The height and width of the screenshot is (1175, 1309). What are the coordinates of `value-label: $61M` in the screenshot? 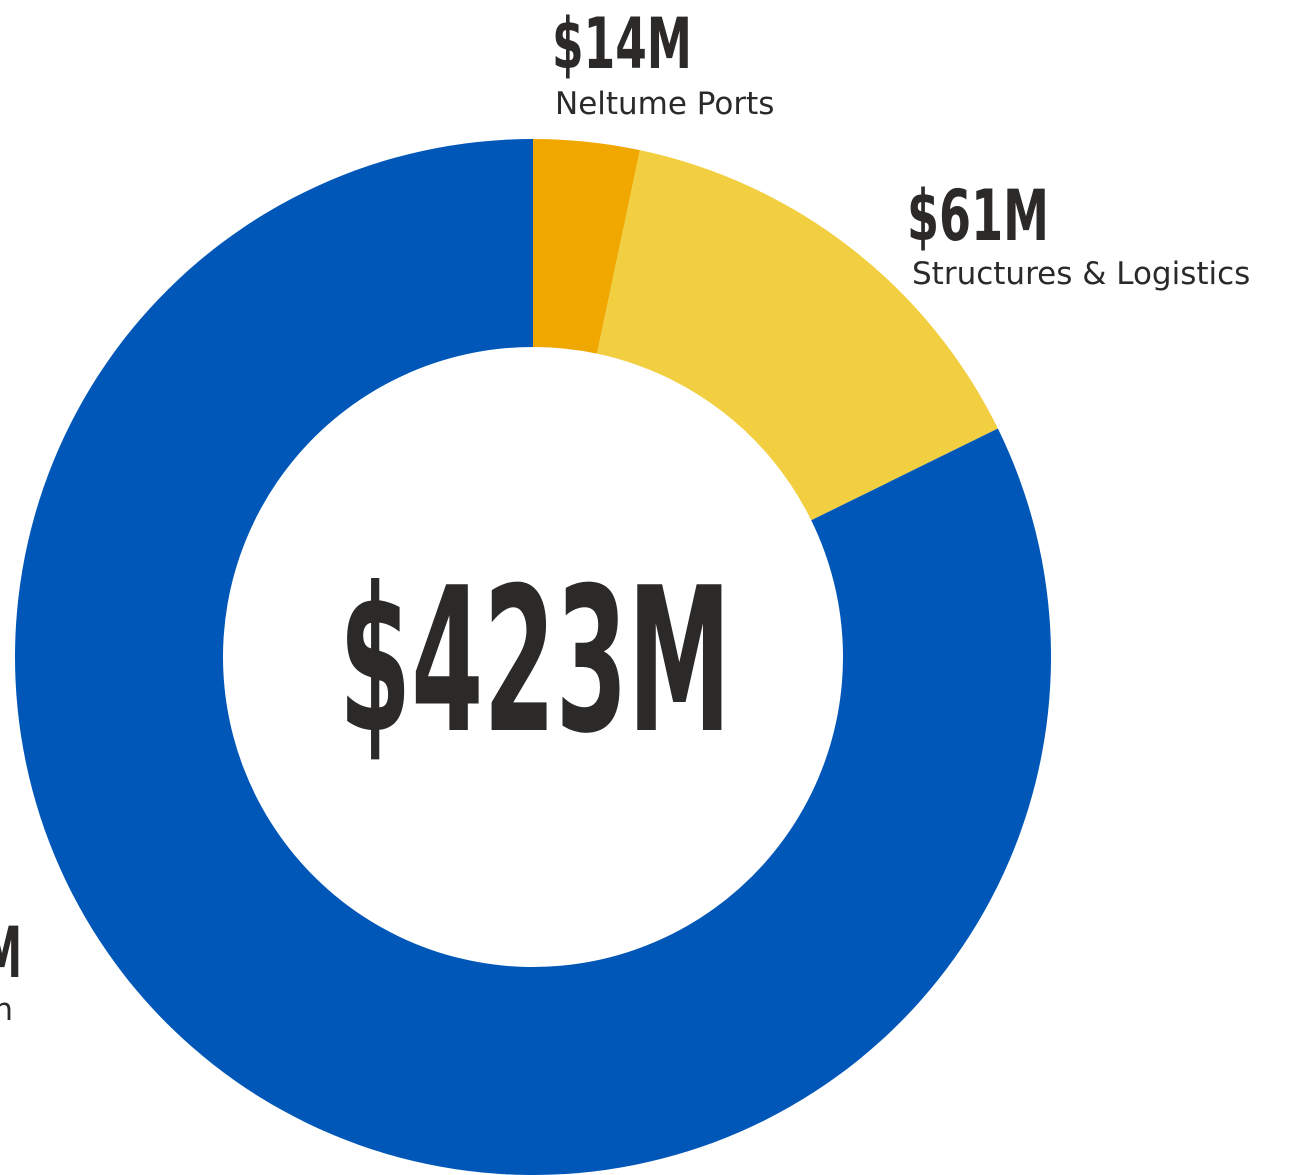 It's located at (978, 216).